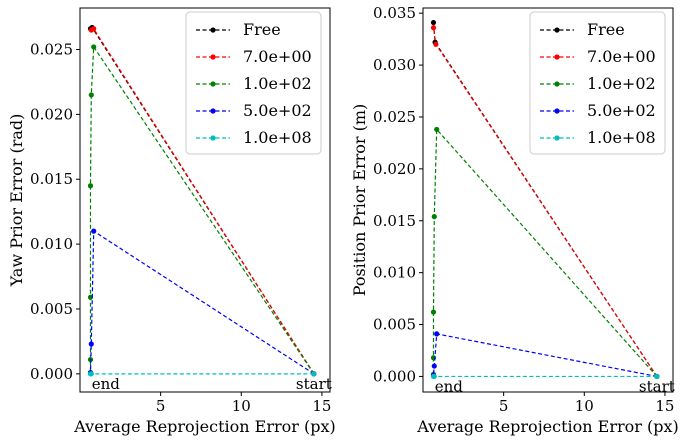  Describe the element at coordinates (394, 65) in the screenshot. I see `y-tick-label: 0.030` at that location.